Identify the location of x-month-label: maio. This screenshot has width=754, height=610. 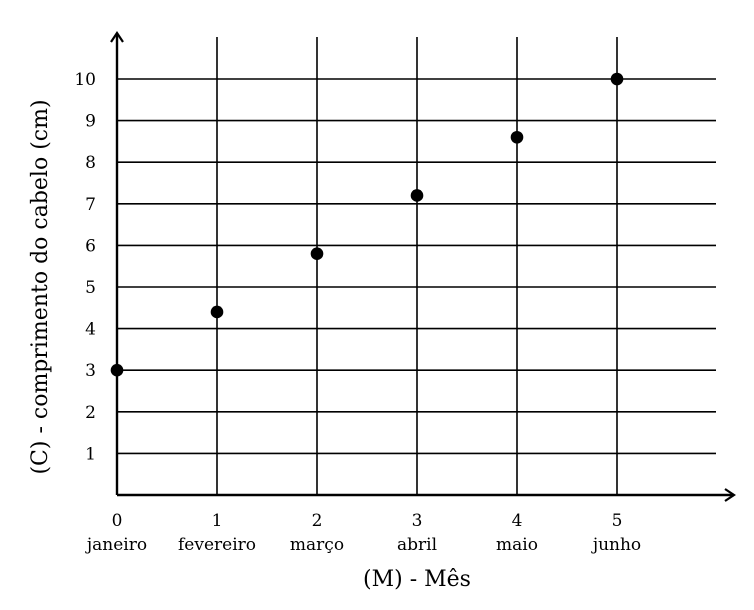
(517, 545).